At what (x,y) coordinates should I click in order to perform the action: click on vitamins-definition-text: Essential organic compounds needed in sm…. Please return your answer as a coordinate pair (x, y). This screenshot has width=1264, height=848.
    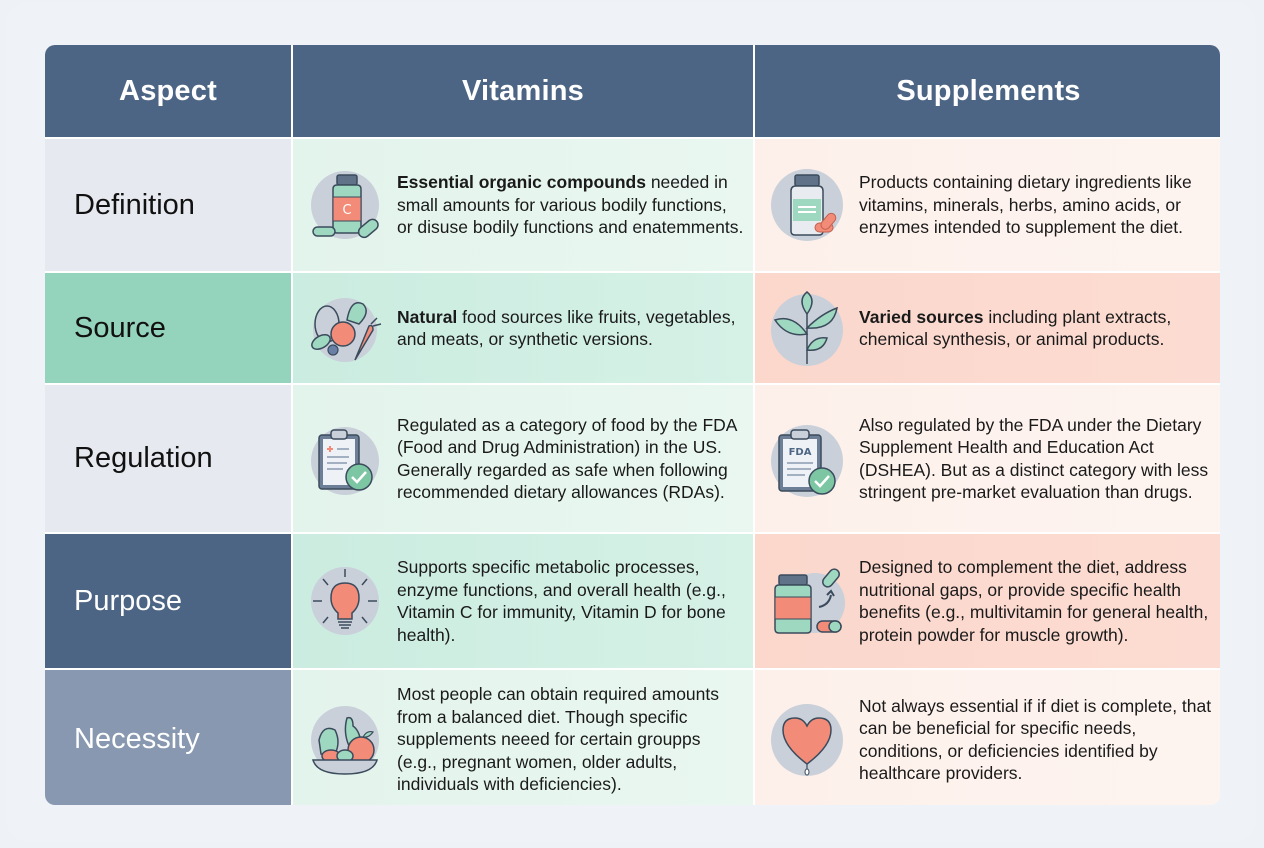
    Looking at the image, I should click on (570, 205).